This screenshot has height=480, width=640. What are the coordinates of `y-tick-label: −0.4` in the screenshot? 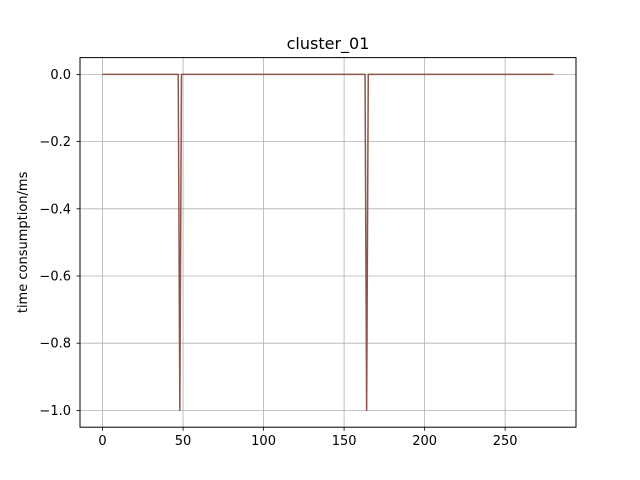 It's located at (55, 209).